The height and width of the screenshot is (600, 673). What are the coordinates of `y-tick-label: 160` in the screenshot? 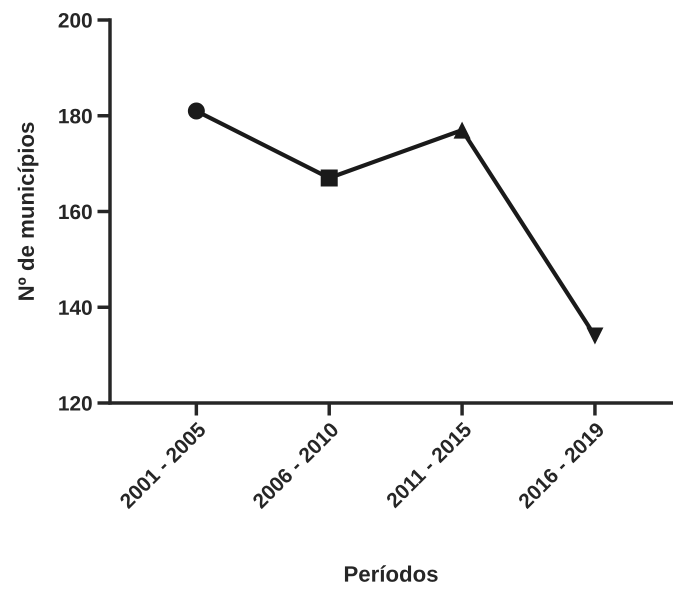 It's located at (75, 212).